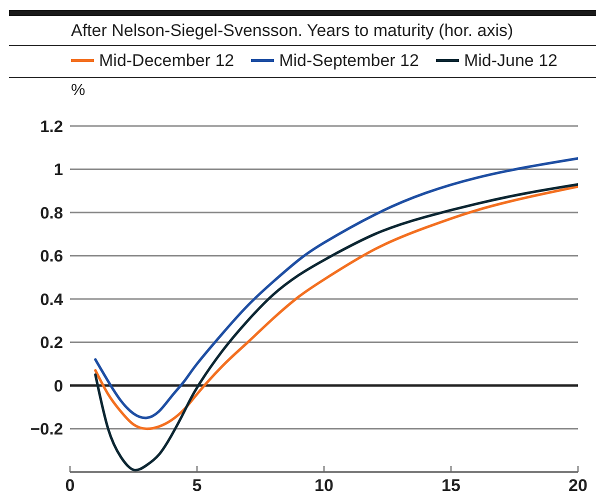 This screenshot has width=596, height=496. What do you see at coordinates (197, 485) in the screenshot?
I see `x-tick-label: 5` at bounding box center [197, 485].